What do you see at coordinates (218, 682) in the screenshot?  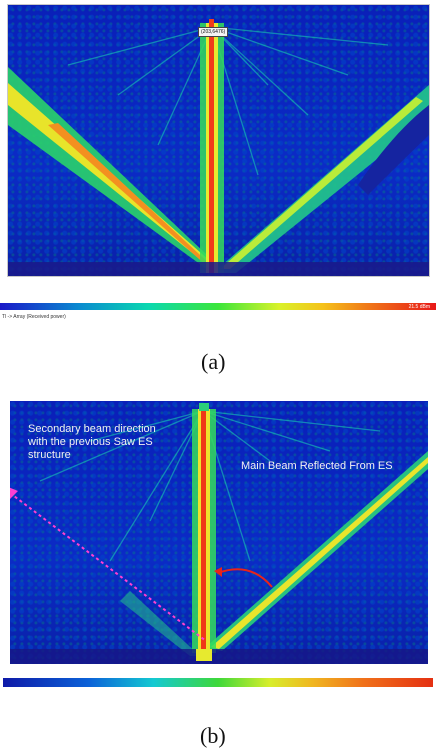 I see `colorbar-b` at bounding box center [218, 682].